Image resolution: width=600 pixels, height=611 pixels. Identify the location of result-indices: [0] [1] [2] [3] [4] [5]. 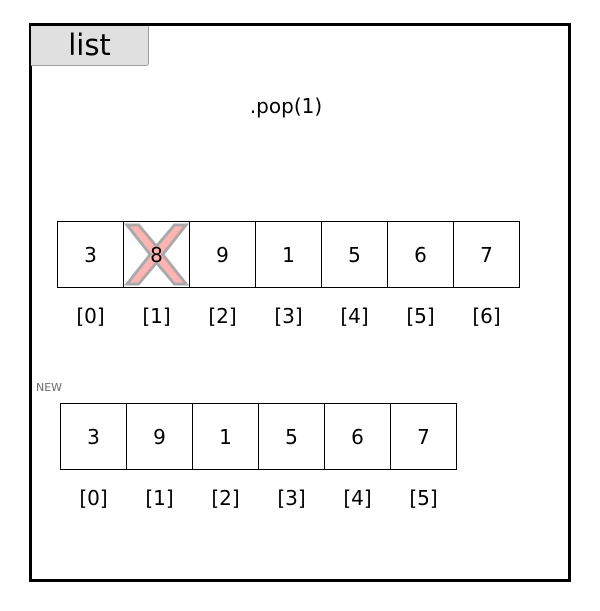
(258, 498).